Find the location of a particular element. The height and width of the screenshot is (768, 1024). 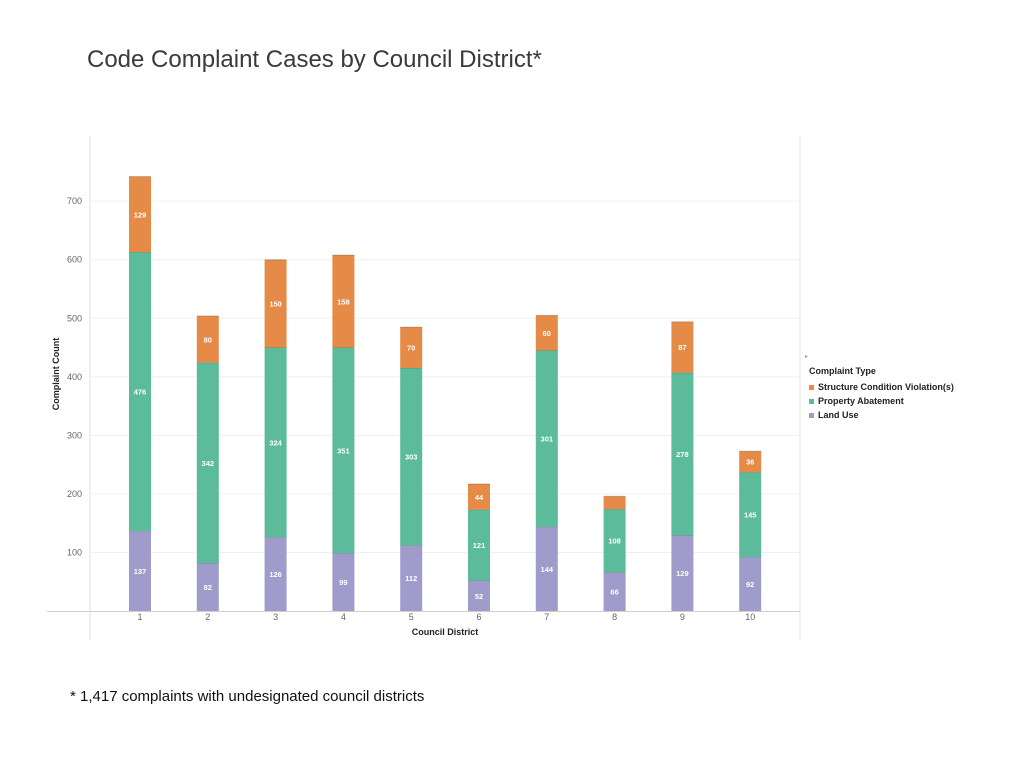

y-tick-label: 200 is located at coordinates (74, 494).